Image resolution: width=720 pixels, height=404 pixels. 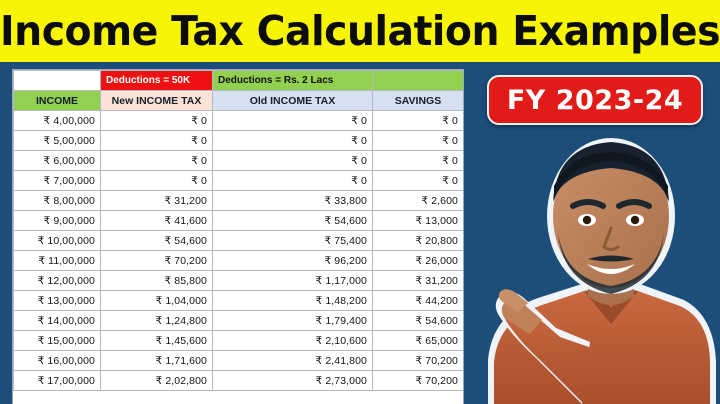 I want to click on table-row: ₹ 4,00,000 ₹ 0 ₹ 0 ₹ 0, so click(x=238, y=120).